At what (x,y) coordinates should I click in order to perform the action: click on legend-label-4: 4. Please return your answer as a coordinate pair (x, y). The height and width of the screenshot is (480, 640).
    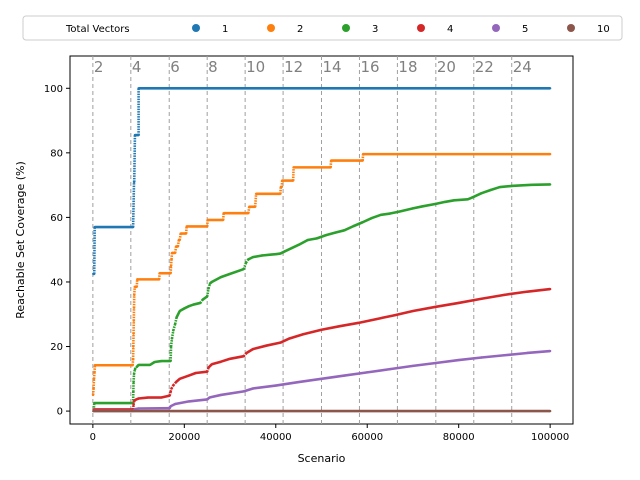
    Looking at the image, I should click on (450, 29).